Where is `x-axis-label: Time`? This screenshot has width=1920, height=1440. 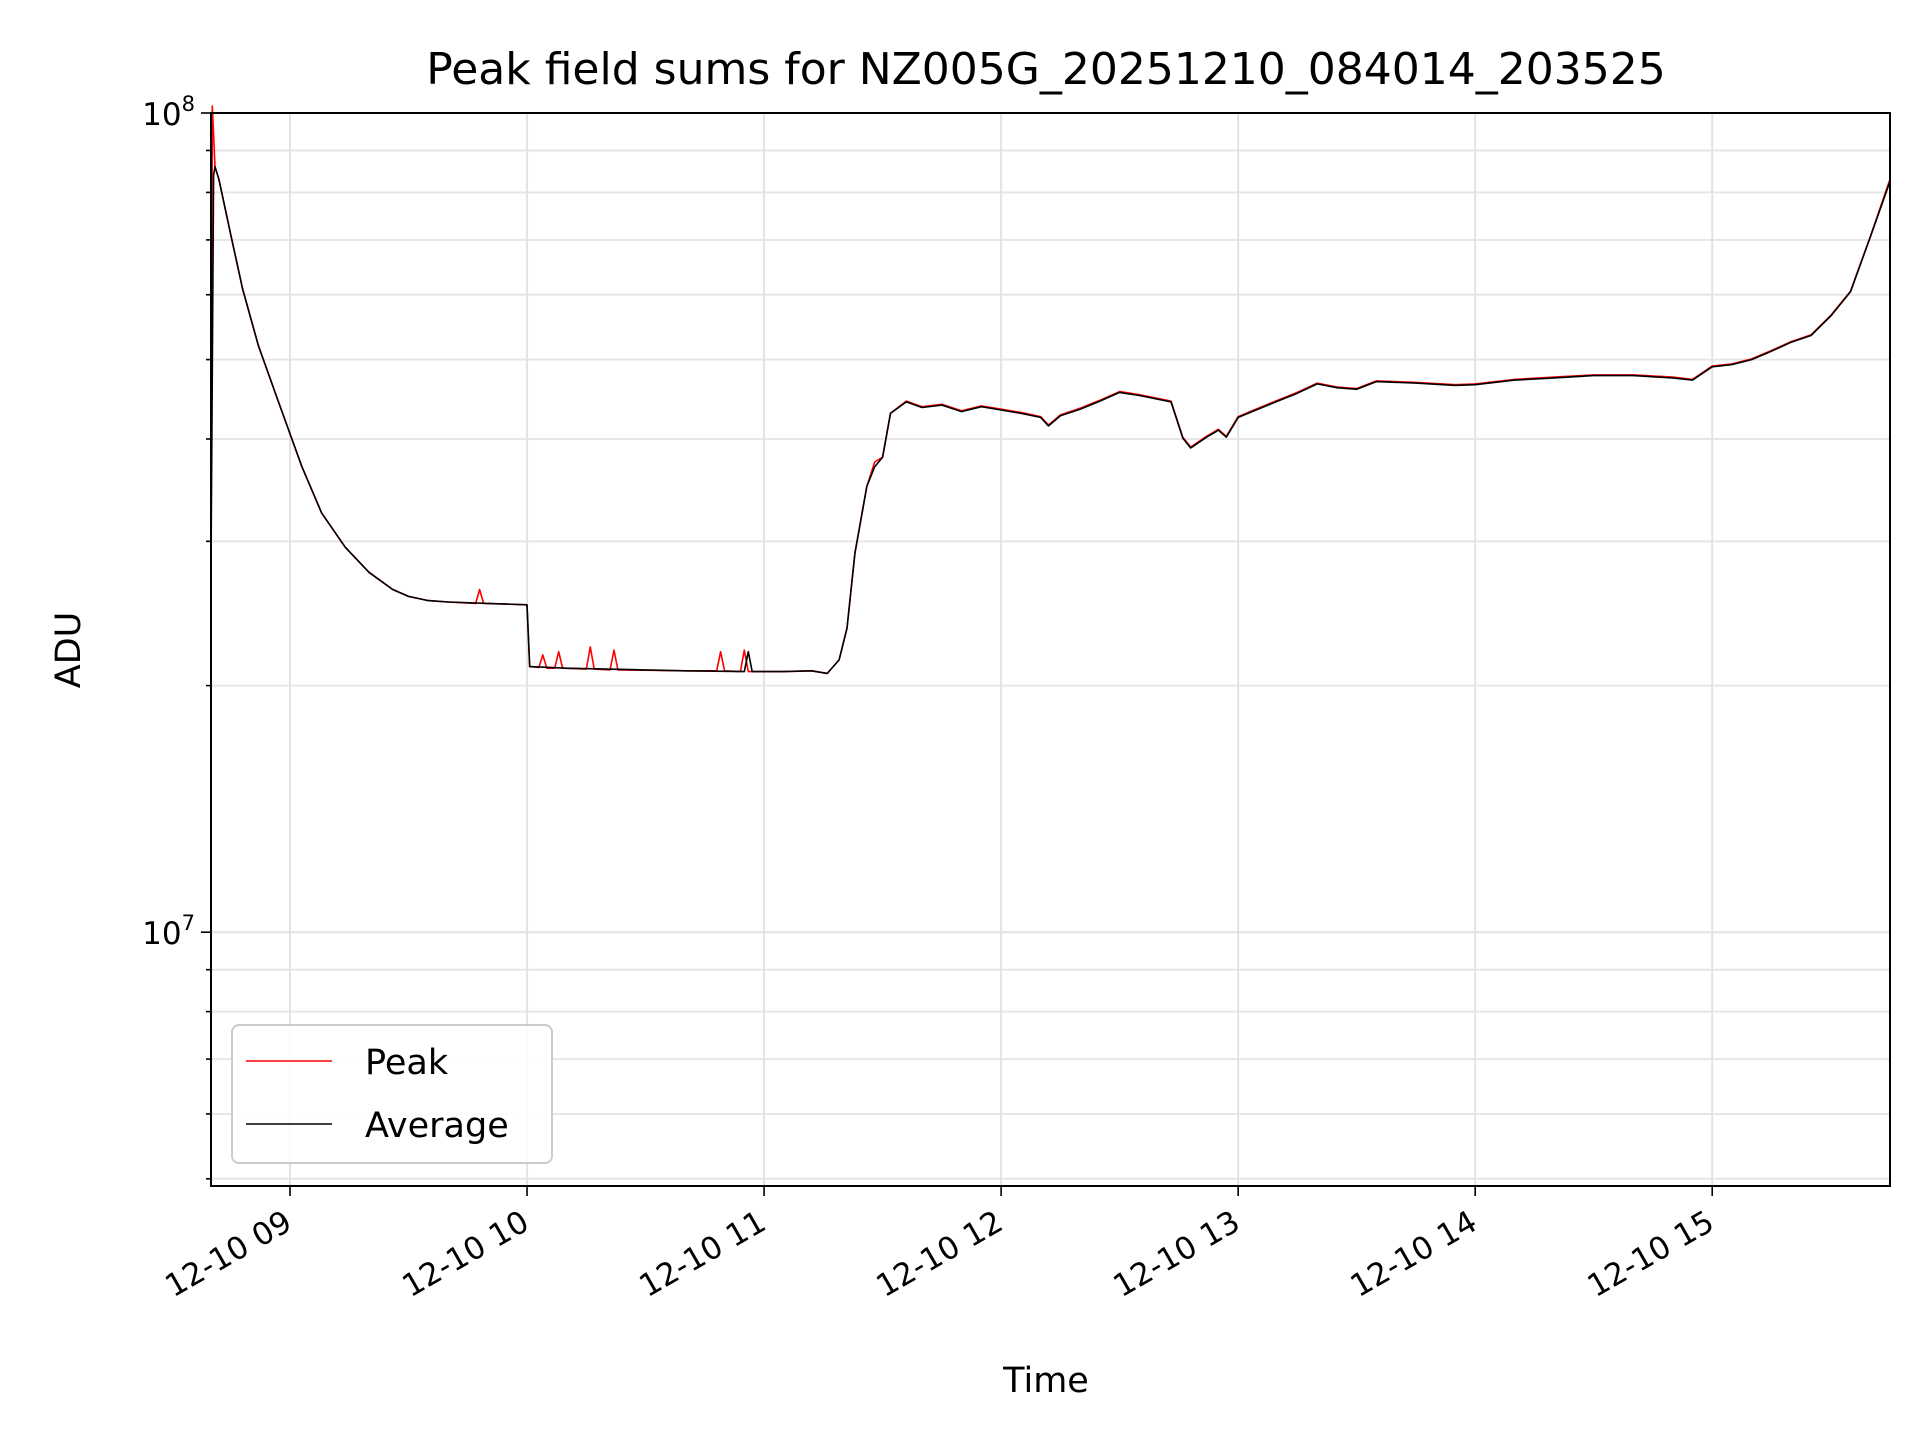
x-axis-label: Time is located at coordinates (1045, 1381).